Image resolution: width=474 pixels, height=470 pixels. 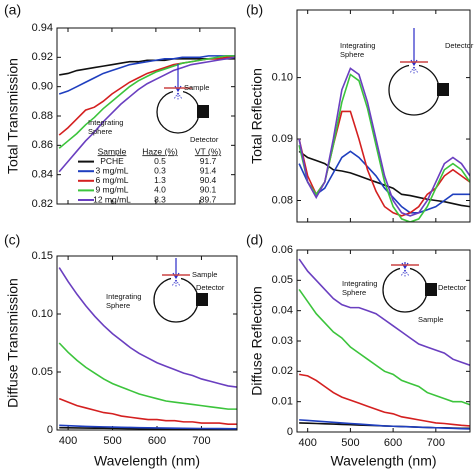 What do you see at coordinates (208, 161) in the screenshot?
I see `legend-vt: 91.7` at bounding box center [208, 161].